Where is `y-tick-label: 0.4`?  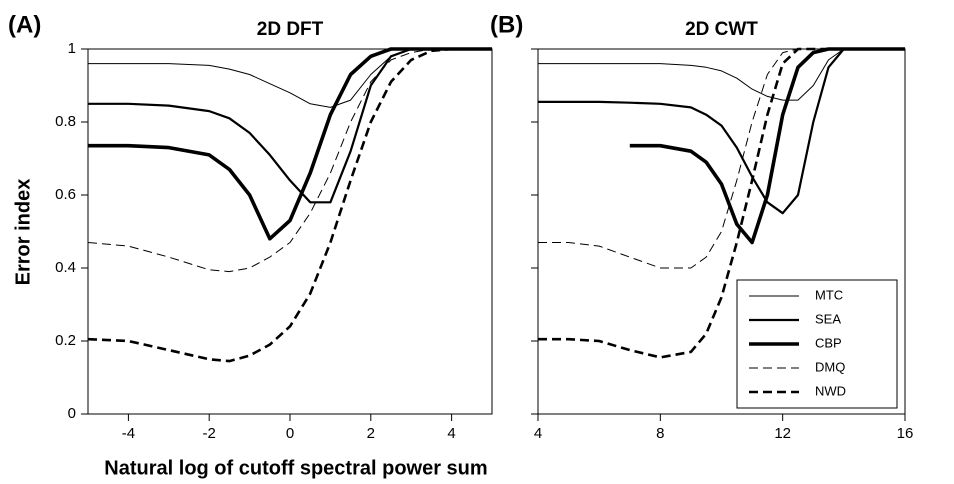
y-tick-label: 0.4 is located at coordinates (65, 267).